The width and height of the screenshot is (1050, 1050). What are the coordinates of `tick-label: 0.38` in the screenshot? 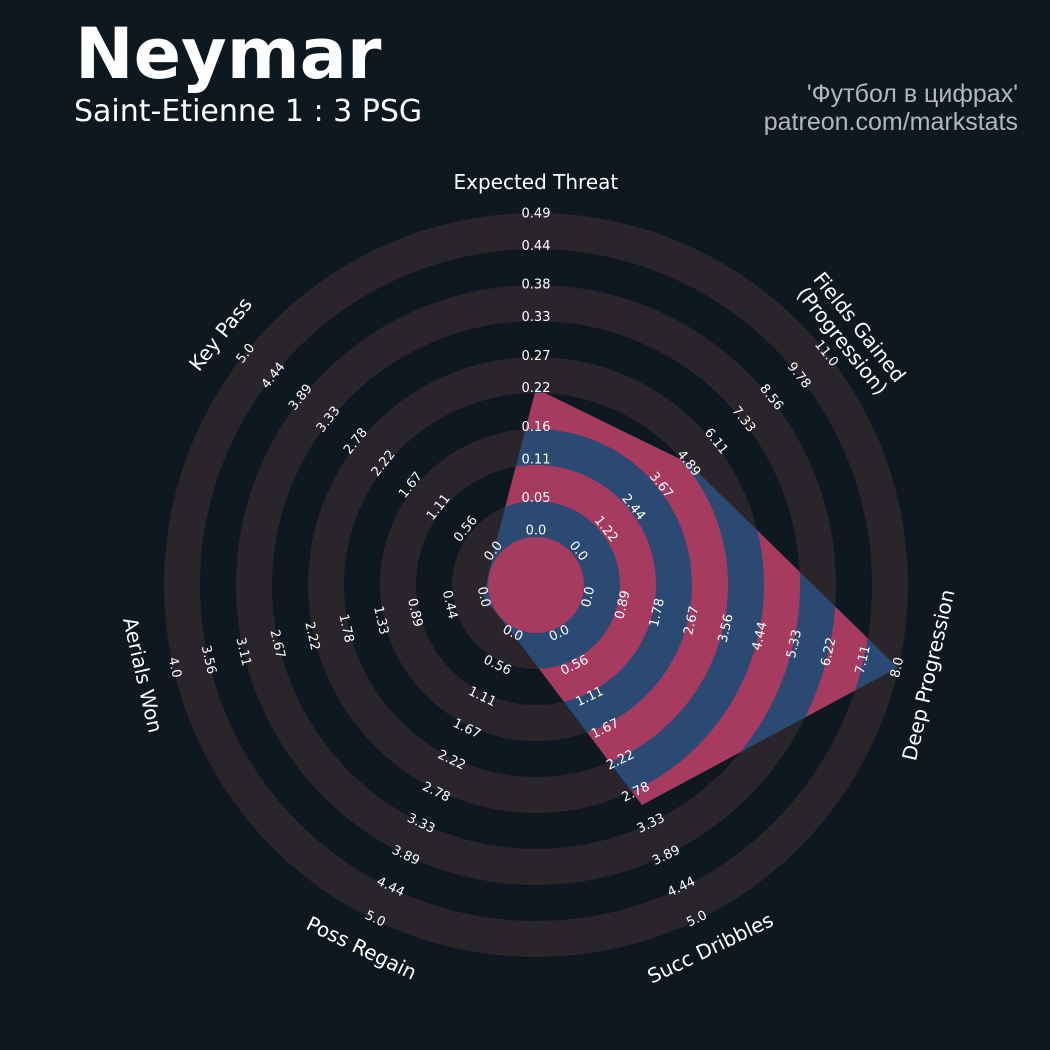 It's located at (536, 285).